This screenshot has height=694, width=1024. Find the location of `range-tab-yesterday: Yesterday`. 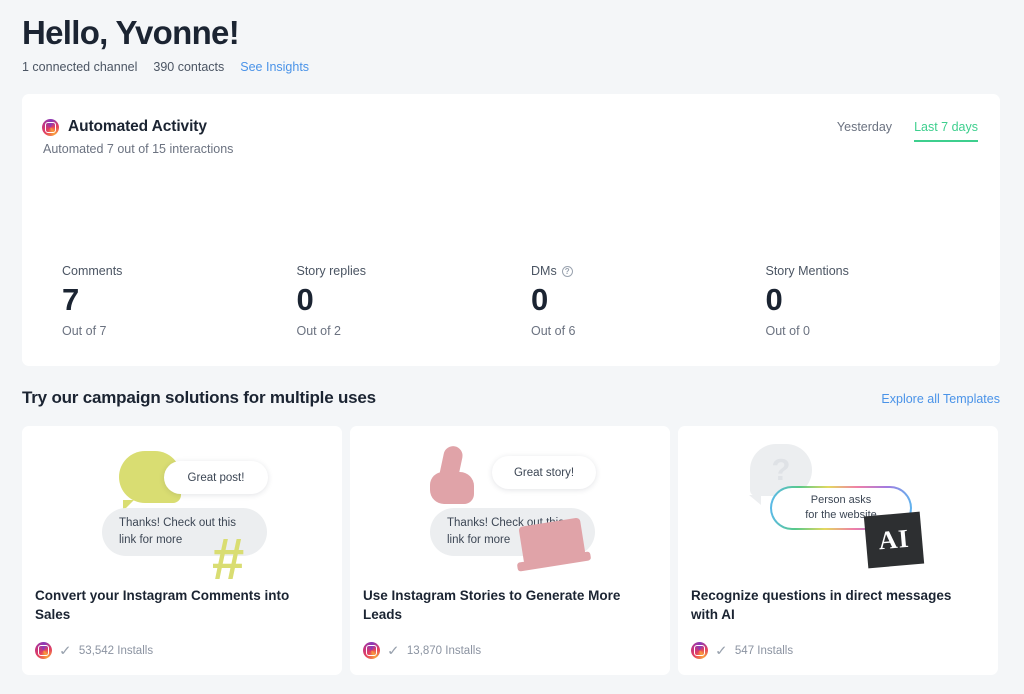

range-tab-yesterday: Yesterday is located at coordinates (864, 127).